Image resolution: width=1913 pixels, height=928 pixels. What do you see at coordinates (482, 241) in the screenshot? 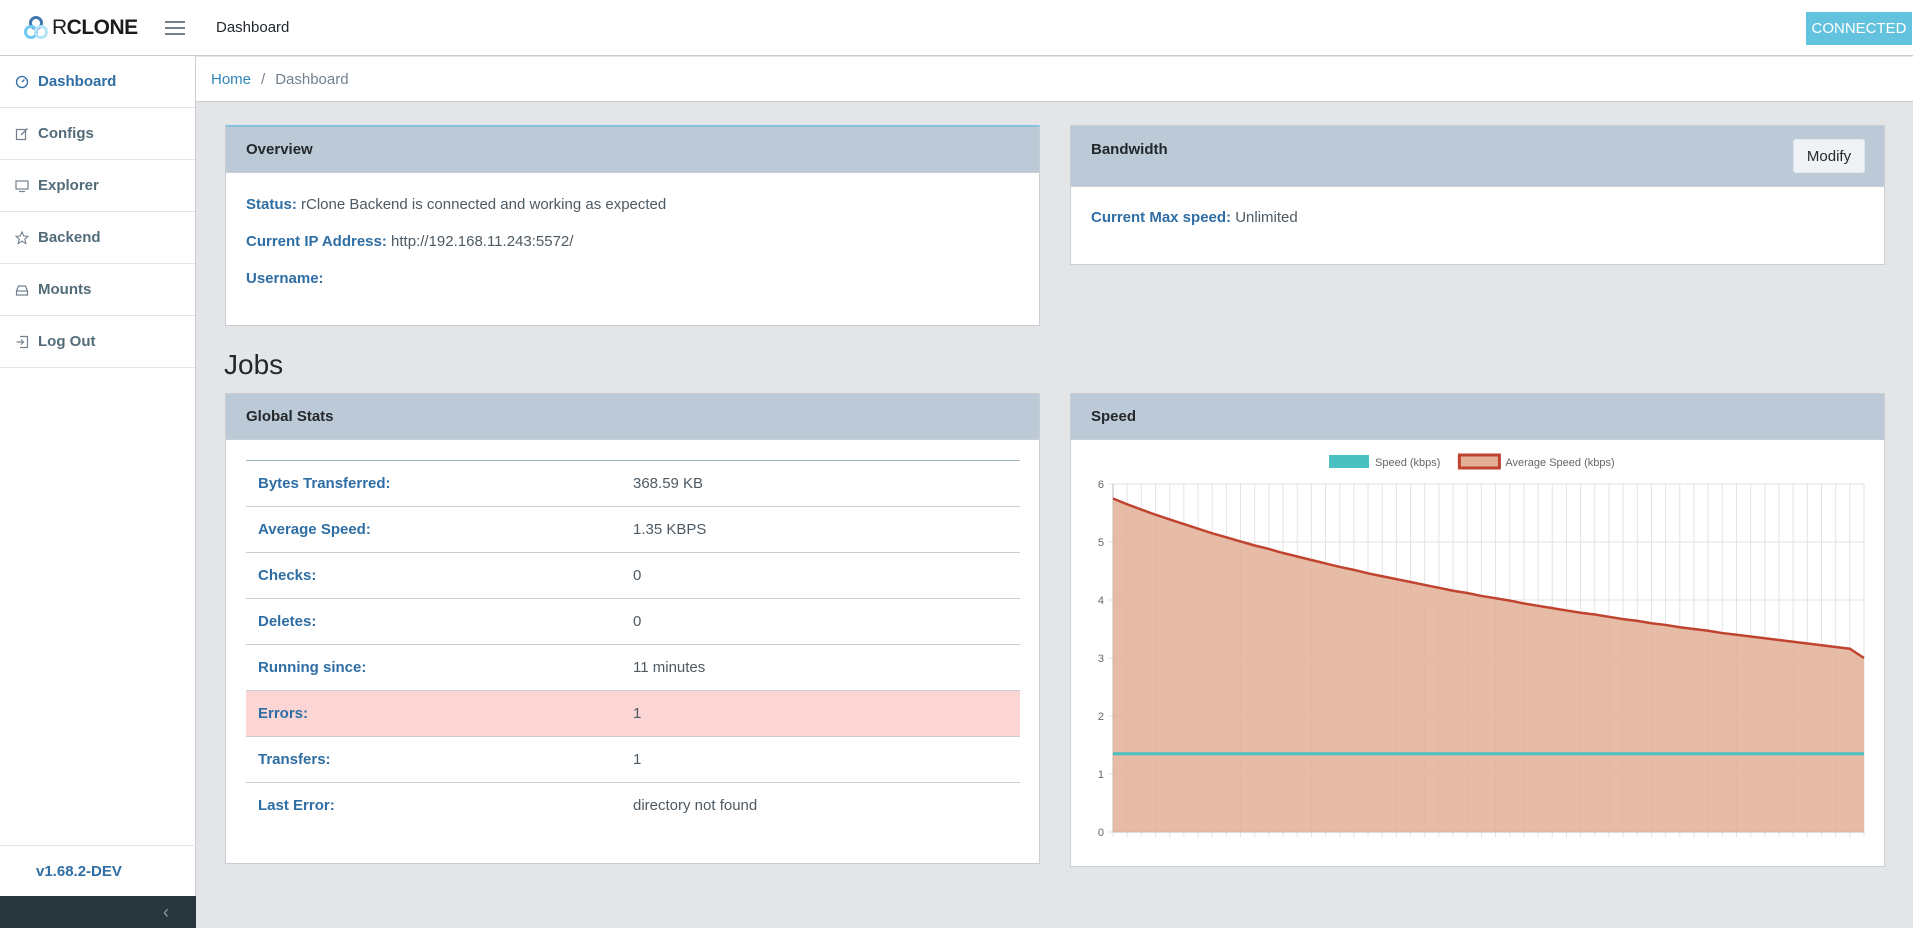
I see `ip-value: http://192.168.11.243:5572/` at bounding box center [482, 241].